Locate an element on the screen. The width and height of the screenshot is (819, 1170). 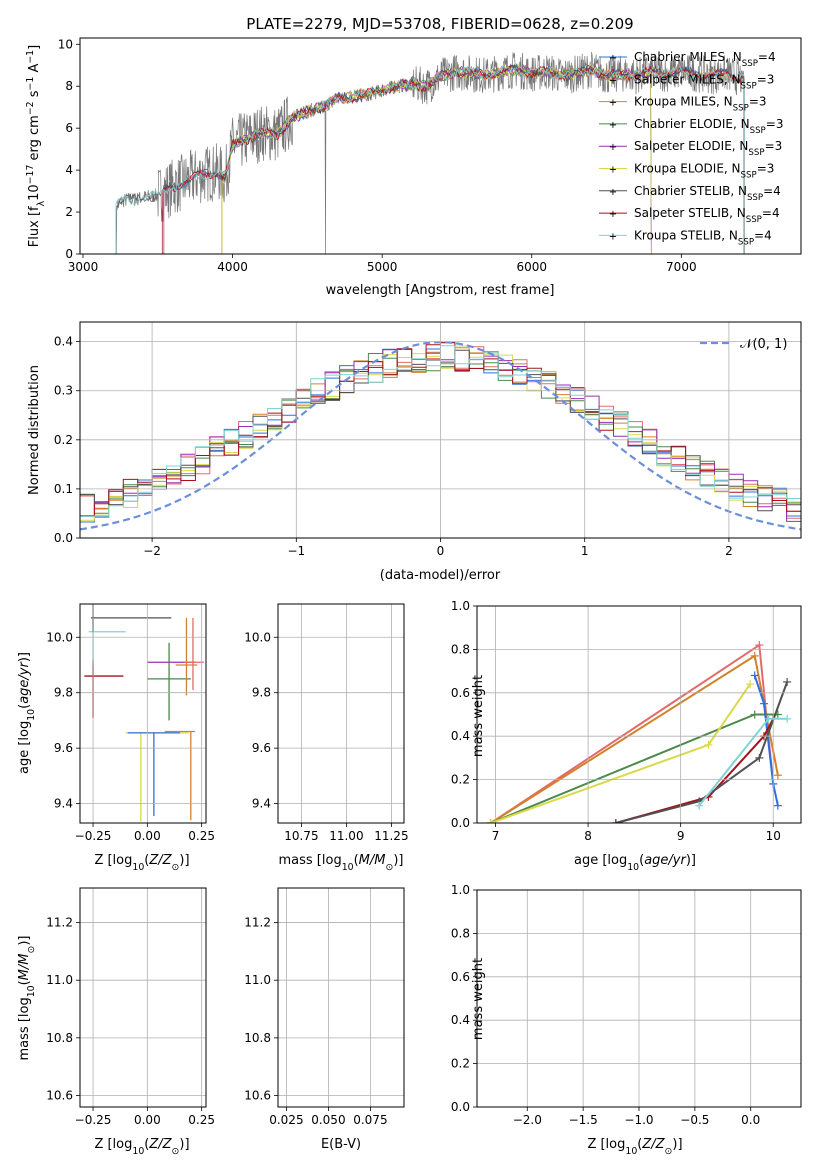
model-chabrier_elodie is located at coordinates (436, 159).